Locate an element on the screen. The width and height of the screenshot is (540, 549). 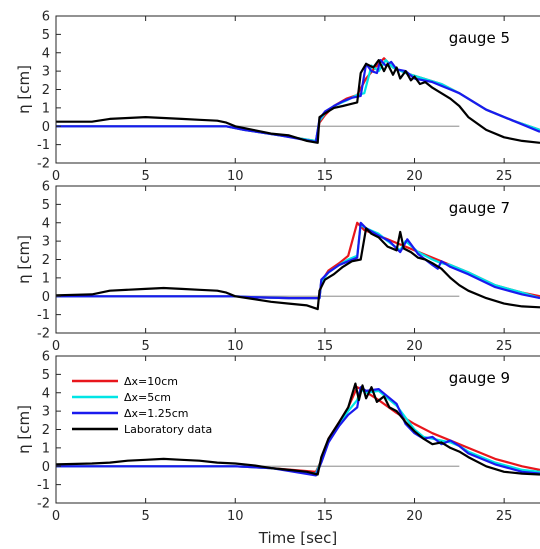
legend-box is located at coordinates (145, 403).